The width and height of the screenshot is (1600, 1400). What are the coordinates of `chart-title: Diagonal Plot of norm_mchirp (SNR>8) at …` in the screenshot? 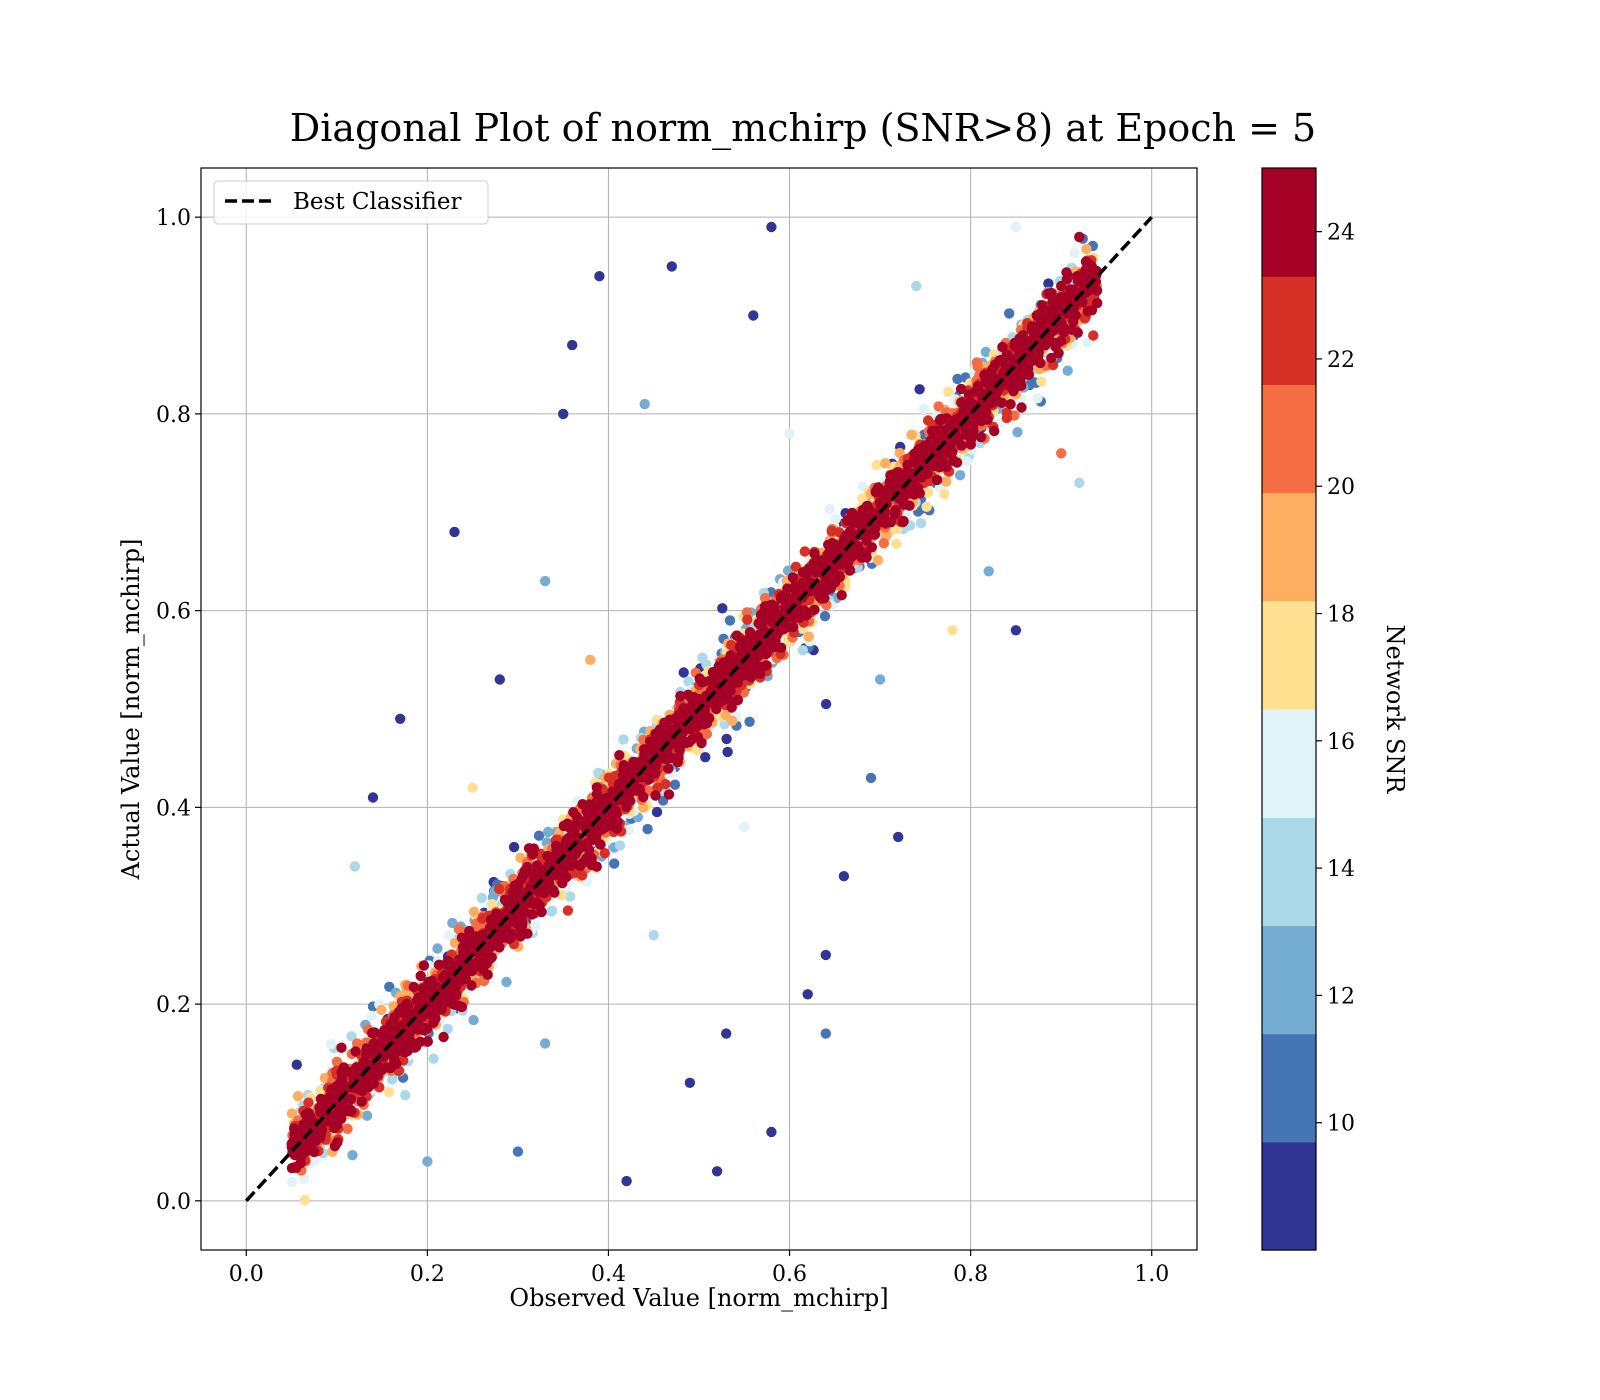 It's located at (803, 128).